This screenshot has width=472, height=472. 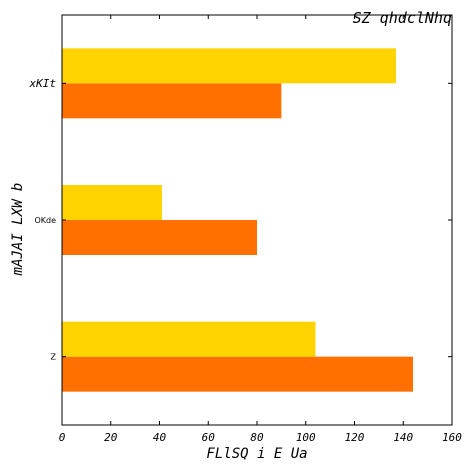 I want to click on chart-title: SZ qhdclNhq, so click(x=402, y=18).